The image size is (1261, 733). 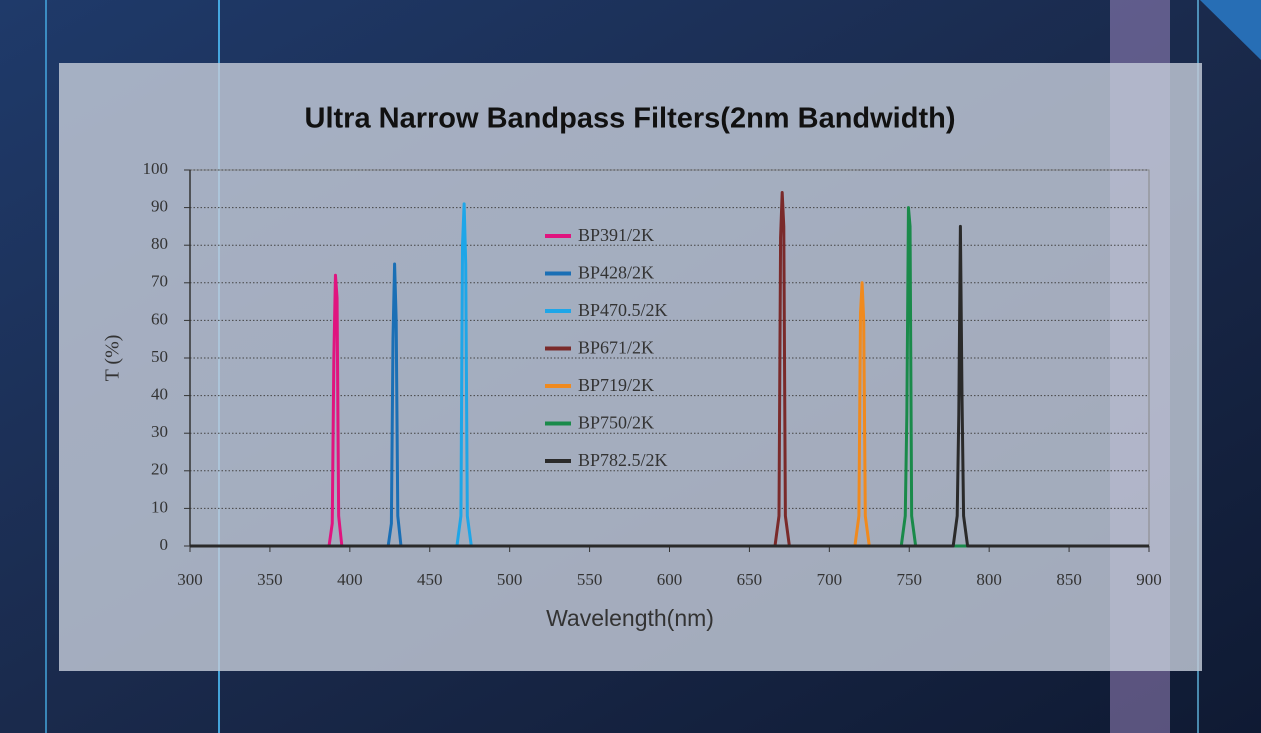 What do you see at coordinates (590, 579) in the screenshot?
I see `x-tick-label: 550` at bounding box center [590, 579].